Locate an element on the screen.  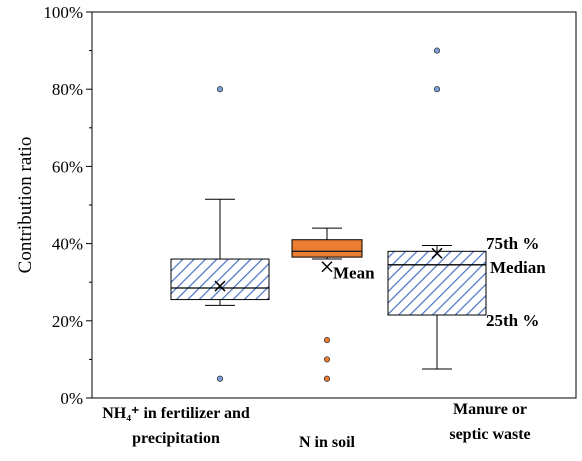
y-tick-label: 0% is located at coordinates (71, 398).